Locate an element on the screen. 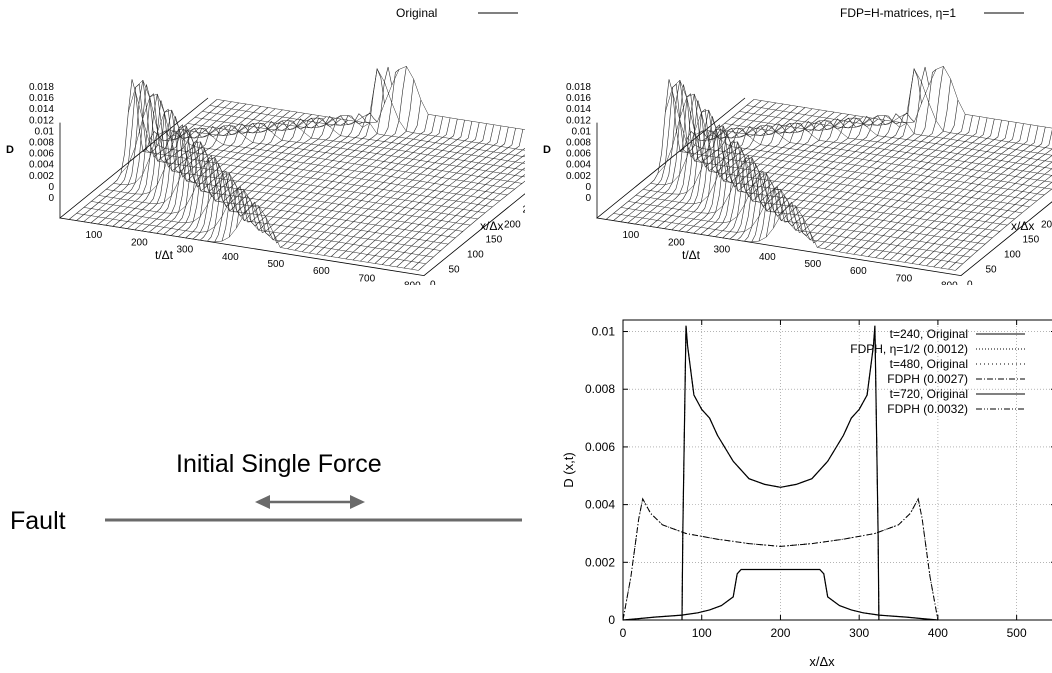 This screenshot has height=673, width=1052. legend-label-2: FDPH, η=1/2 (0.0012) is located at coordinates (909, 349).